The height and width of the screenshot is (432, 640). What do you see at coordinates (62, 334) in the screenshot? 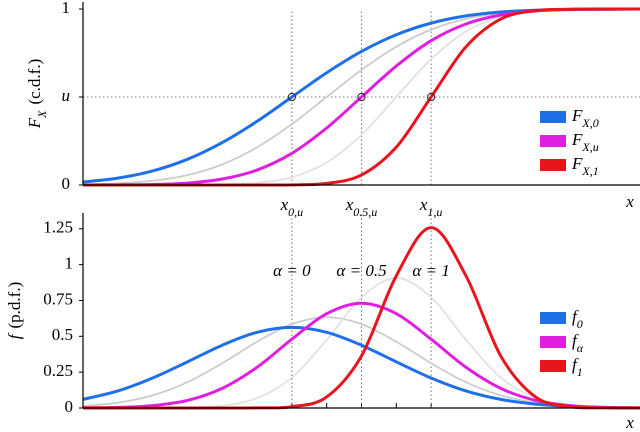
I see `y-tick-label: 0.5` at bounding box center [62, 334].